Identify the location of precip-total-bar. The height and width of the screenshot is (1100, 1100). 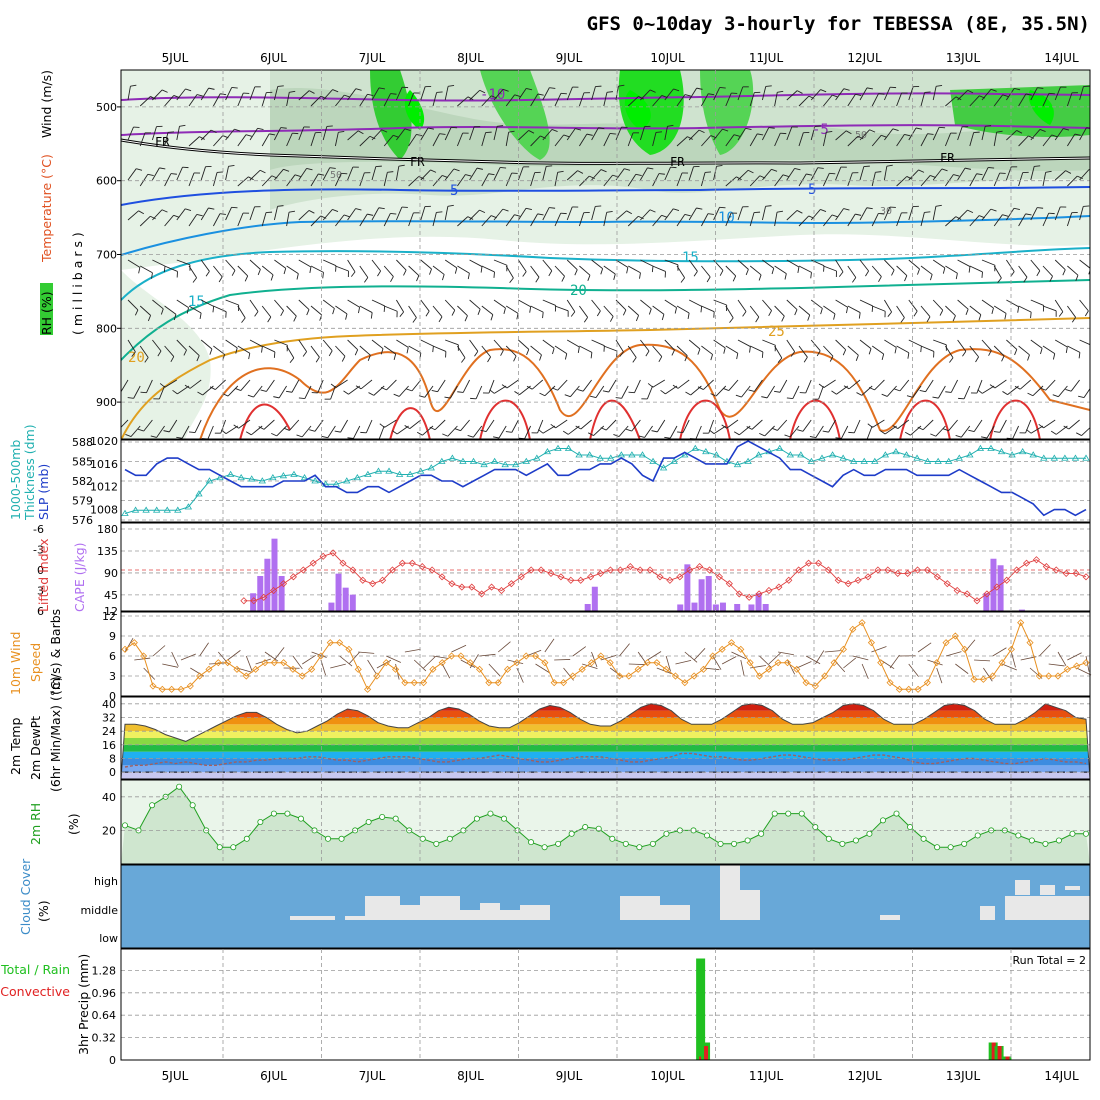
(701, 1009).